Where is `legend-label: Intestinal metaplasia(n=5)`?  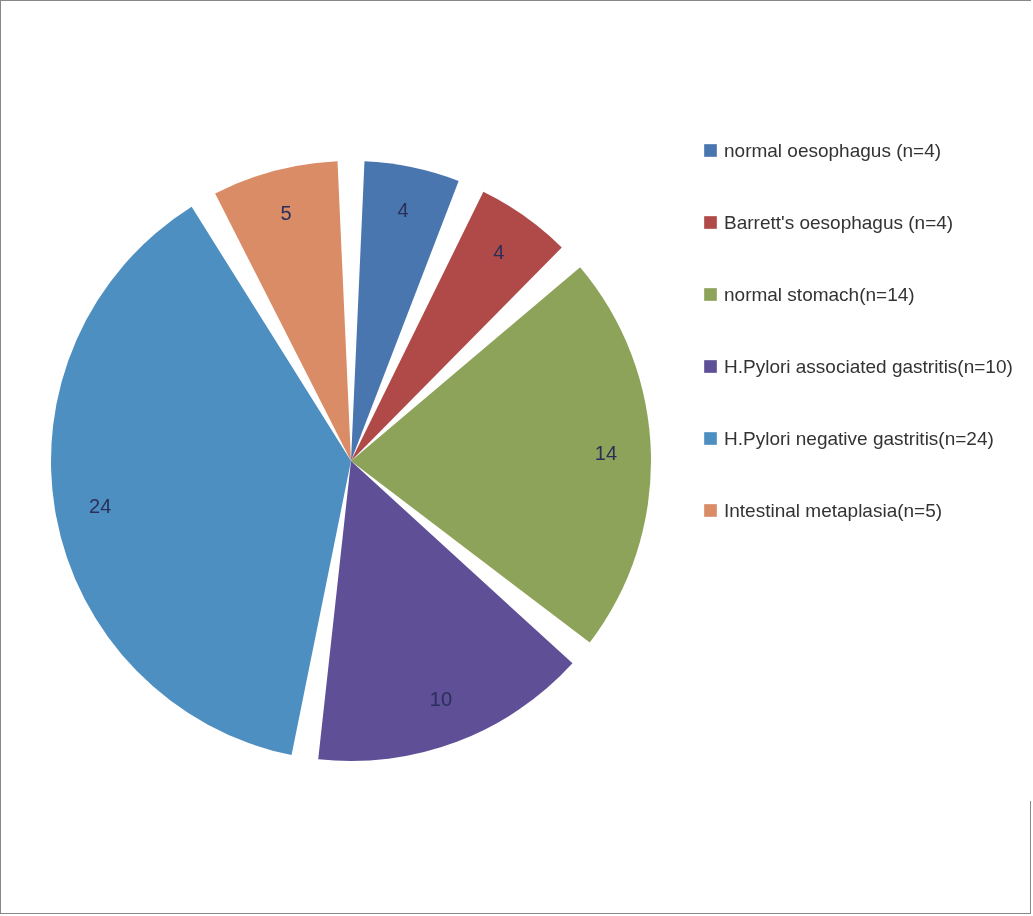
legend-label: Intestinal metaplasia(n=5) is located at coordinates (833, 510).